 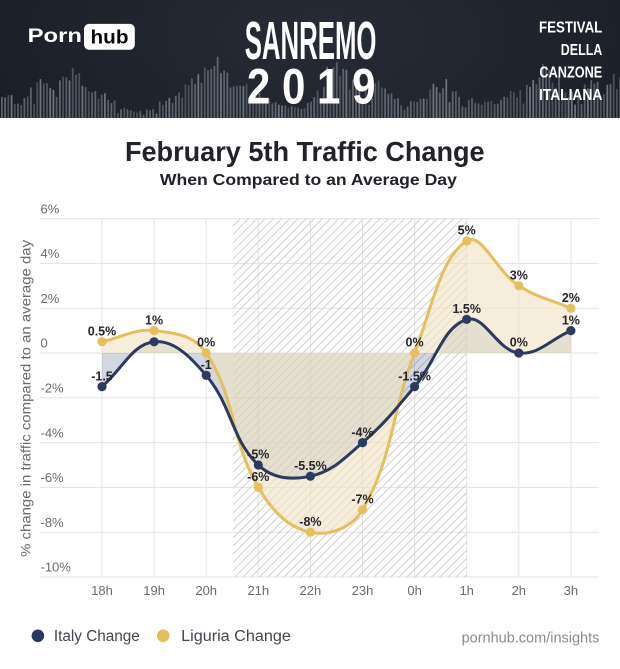 I want to click on svg-text: Liguria Change, so click(x=236, y=636).